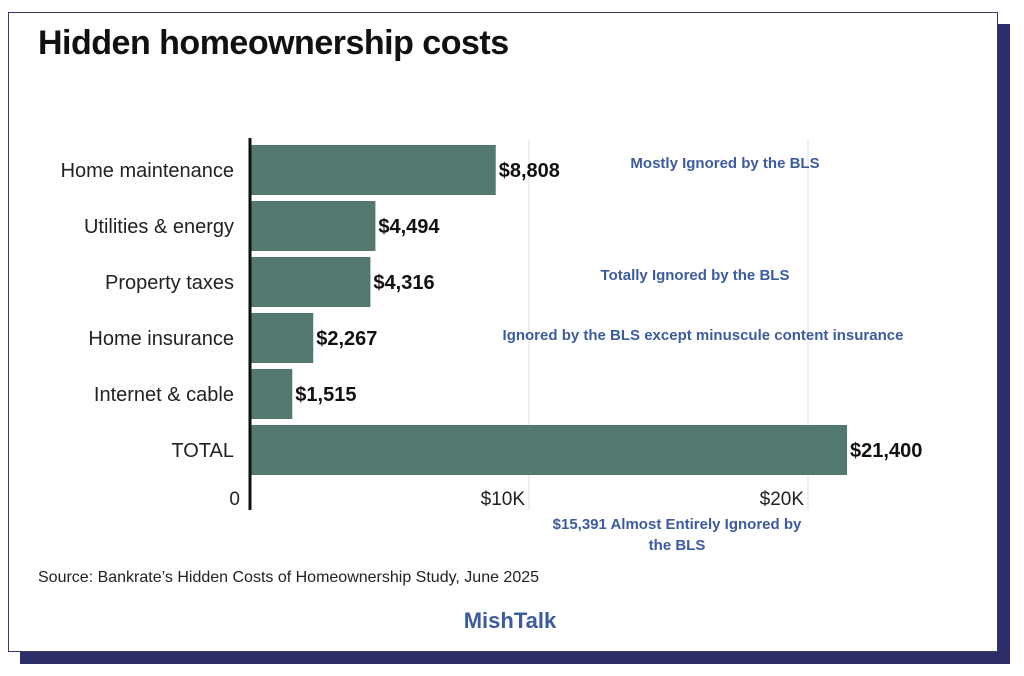 The image size is (1024, 676). What do you see at coordinates (677, 524) in the screenshot?
I see `annotation-total: $15,391 Almost Entirely Ignored by` at bounding box center [677, 524].